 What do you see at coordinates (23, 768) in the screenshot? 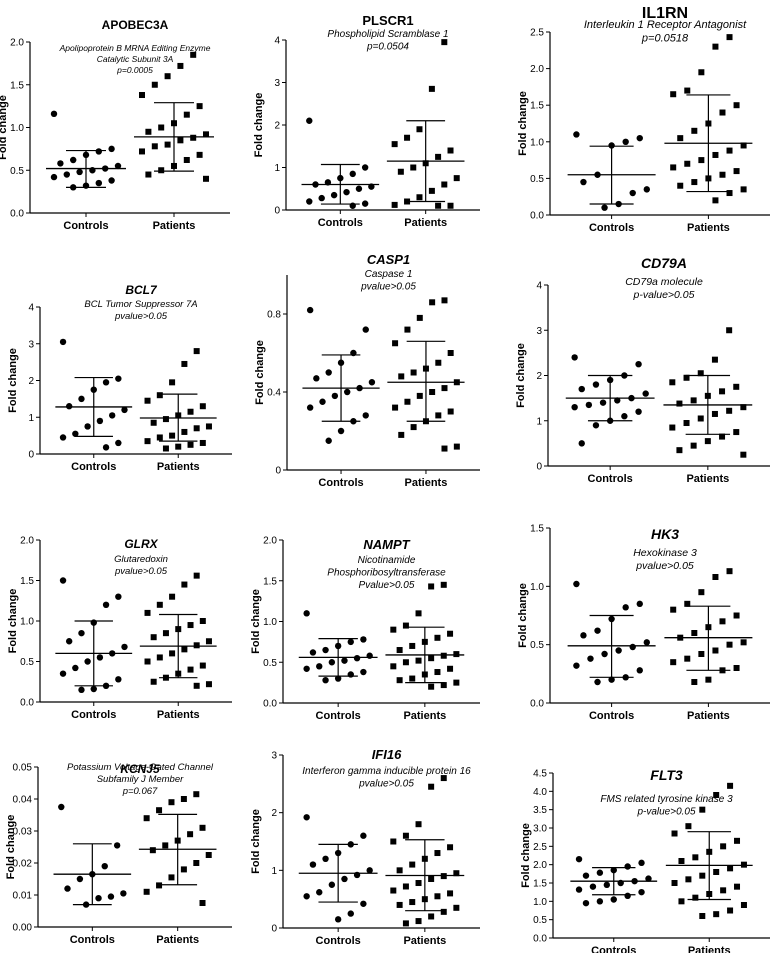
I see `y-tick-label: 0.05` at bounding box center [23, 768].